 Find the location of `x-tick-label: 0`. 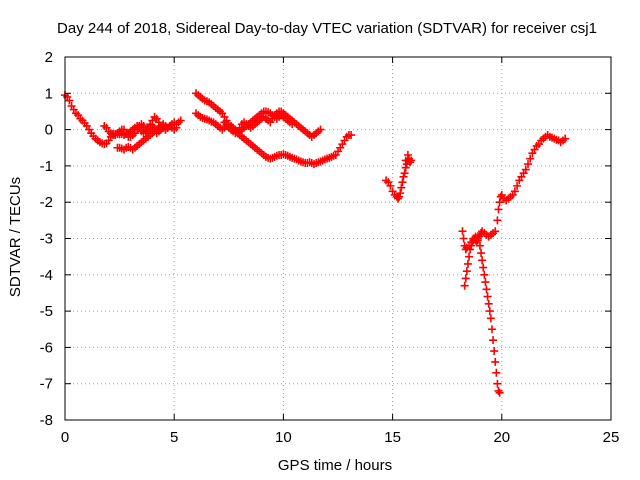

x-tick-label: 0 is located at coordinates (65, 437).